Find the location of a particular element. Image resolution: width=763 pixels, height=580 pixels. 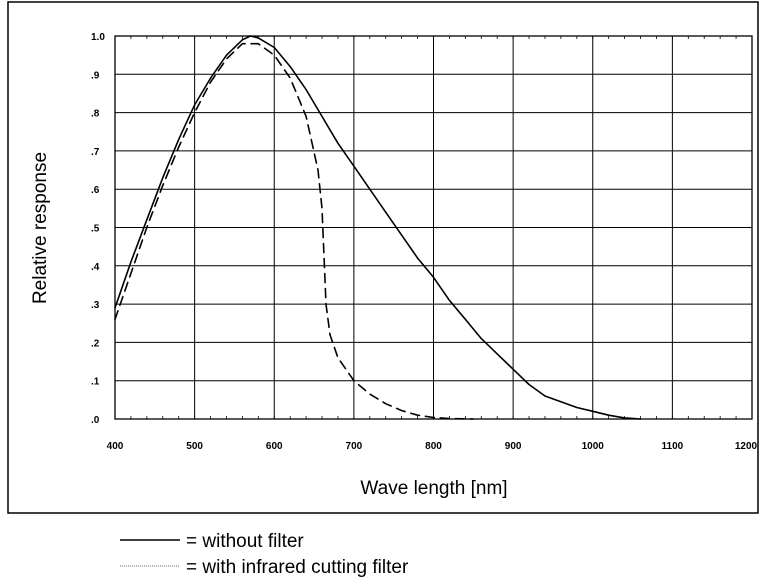

y-axis-title: Relative response is located at coordinates (40, 228).